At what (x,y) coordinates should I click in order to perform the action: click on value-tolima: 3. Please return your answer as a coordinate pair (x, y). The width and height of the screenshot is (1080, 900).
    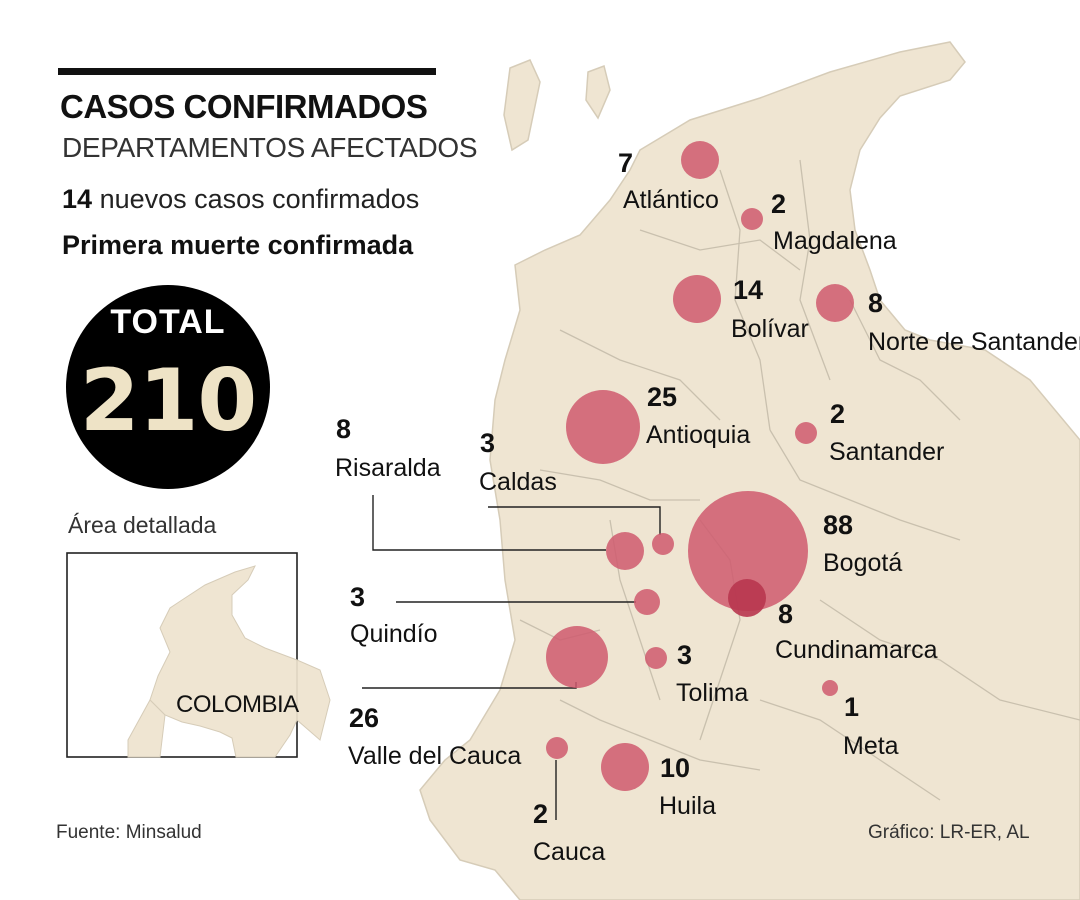
    Looking at the image, I should click on (684, 655).